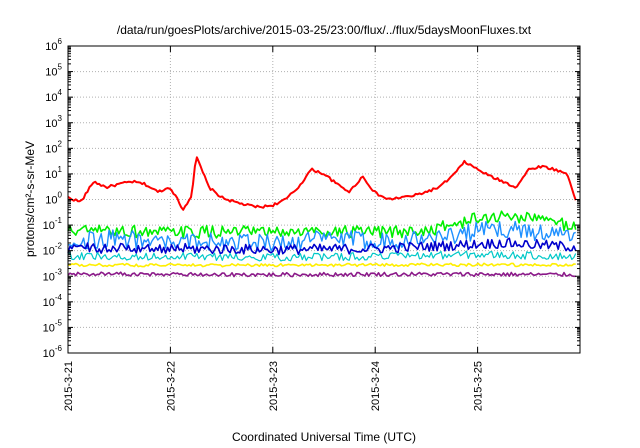  Describe the element at coordinates (53, 326) in the screenshot. I see `y-tick-label: 10⁻⁵` at that location.